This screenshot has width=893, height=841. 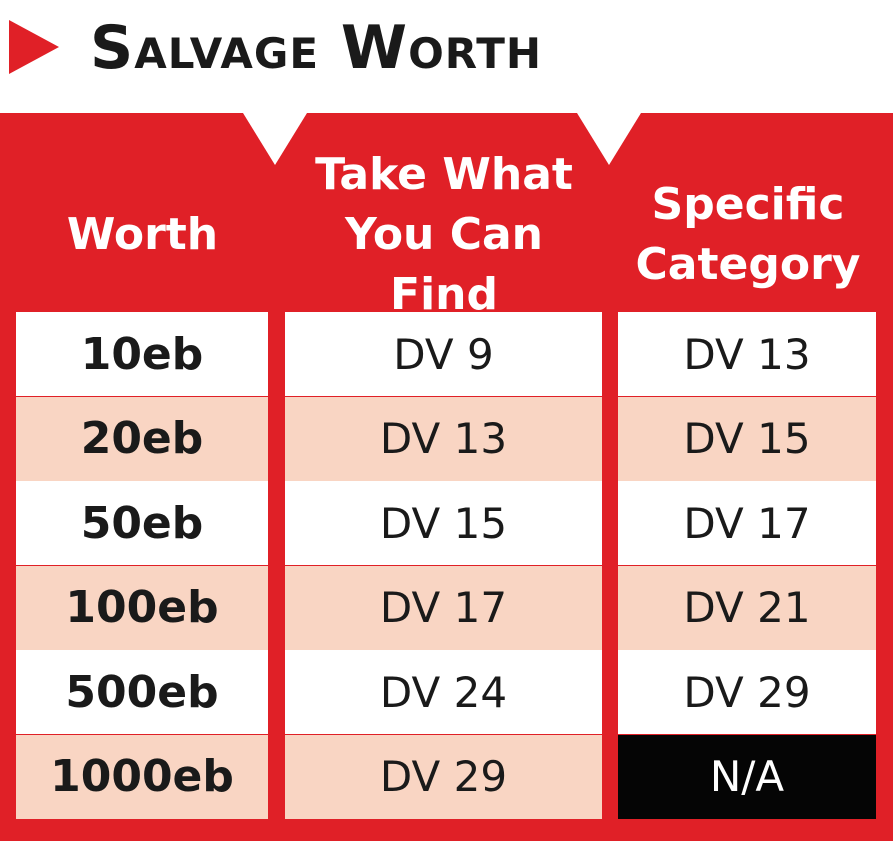 I want to click on cell-take-what-you-can-find: DV 15, so click(x=443, y=523).